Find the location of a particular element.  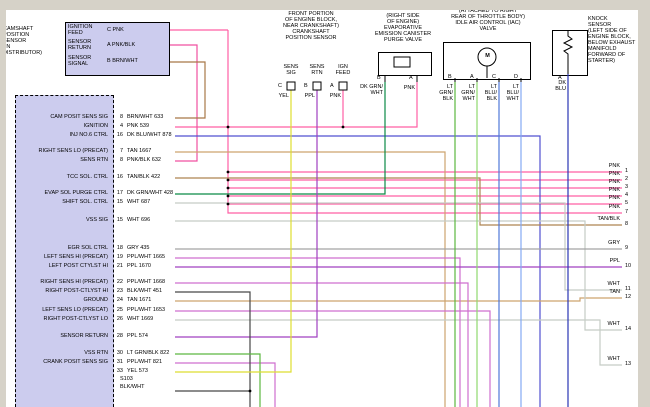

pcm-row-label: EVAP SOL PURGE CTRL is located at coordinates (76, 193).